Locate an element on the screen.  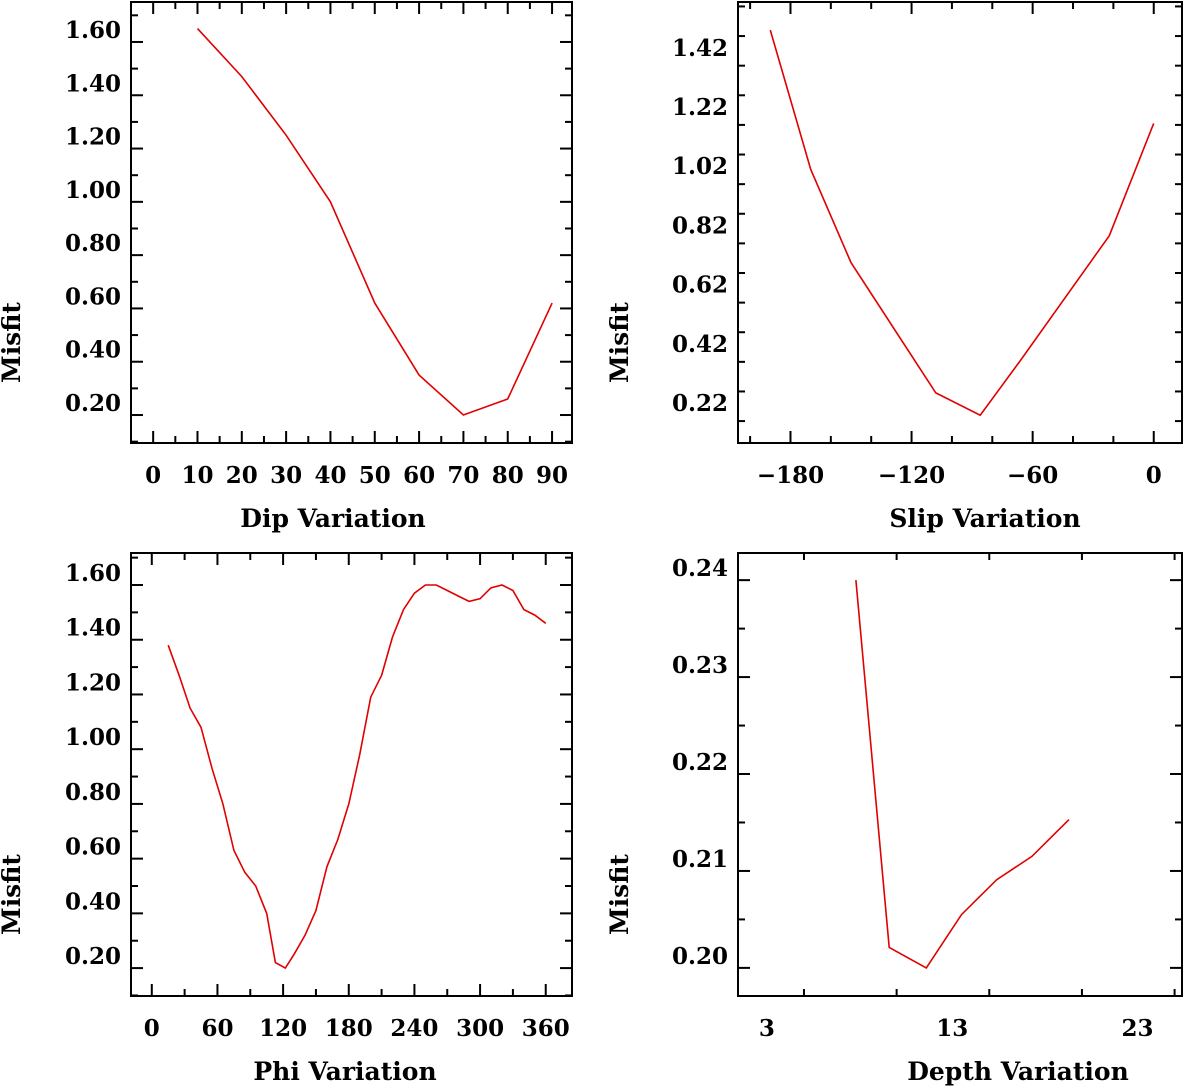
x-tick-label: 20 is located at coordinates (242, 475).